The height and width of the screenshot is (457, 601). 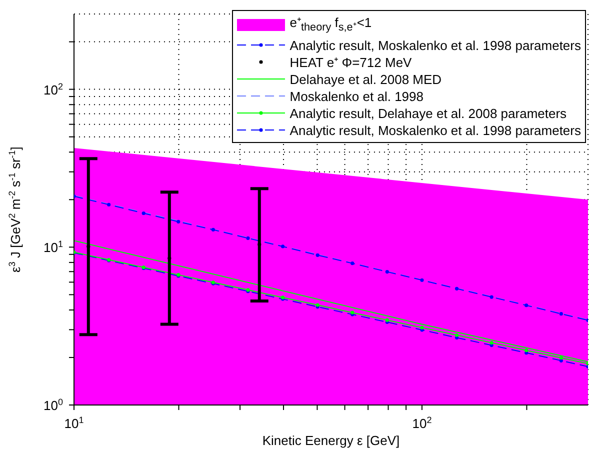 What do you see at coordinates (366, 79) in the screenshot?
I see `legend-label: Delahaye et al. 2008 MED` at bounding box center [366, 79].